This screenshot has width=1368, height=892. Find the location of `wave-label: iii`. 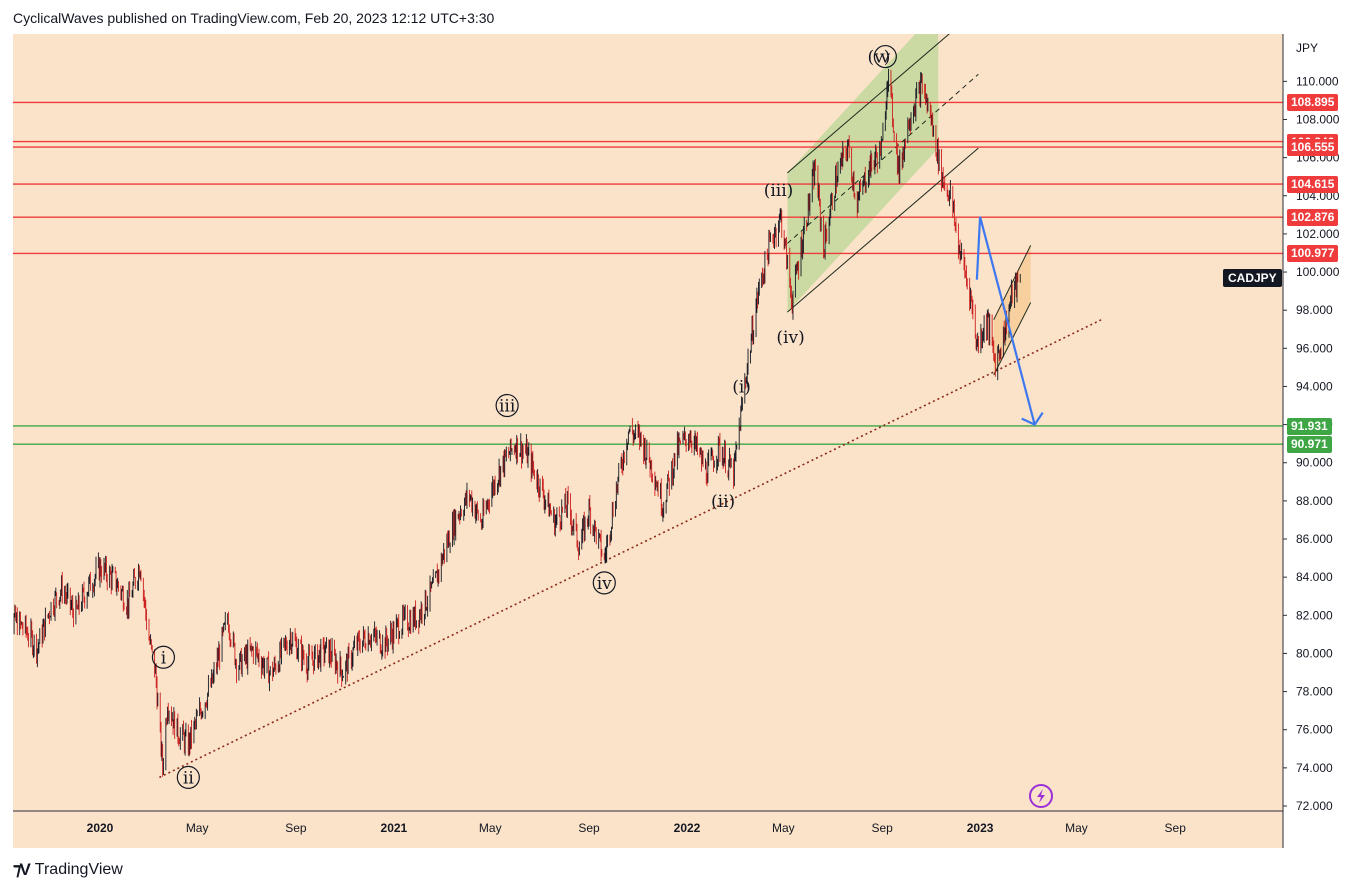

wave-label: iii is located at coordinates (507, 407).